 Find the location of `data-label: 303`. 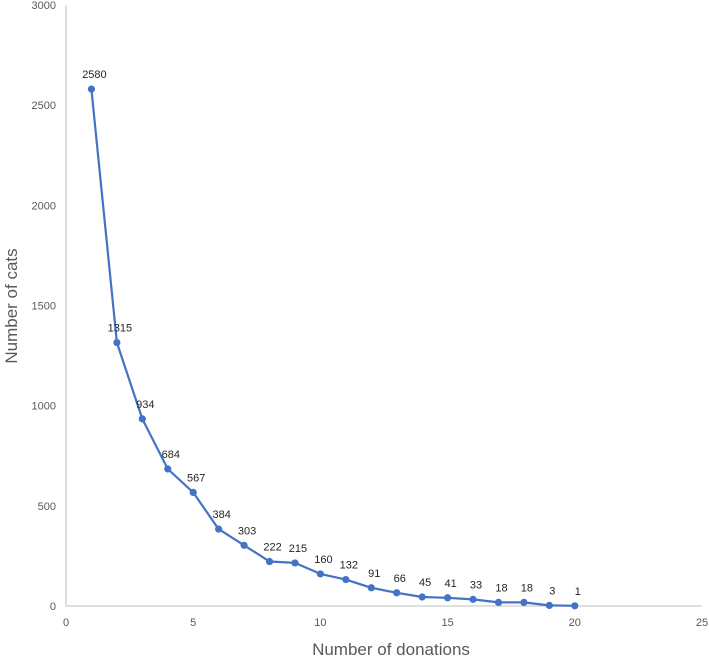

data-label: 303 is located at coordinates (247, 531).